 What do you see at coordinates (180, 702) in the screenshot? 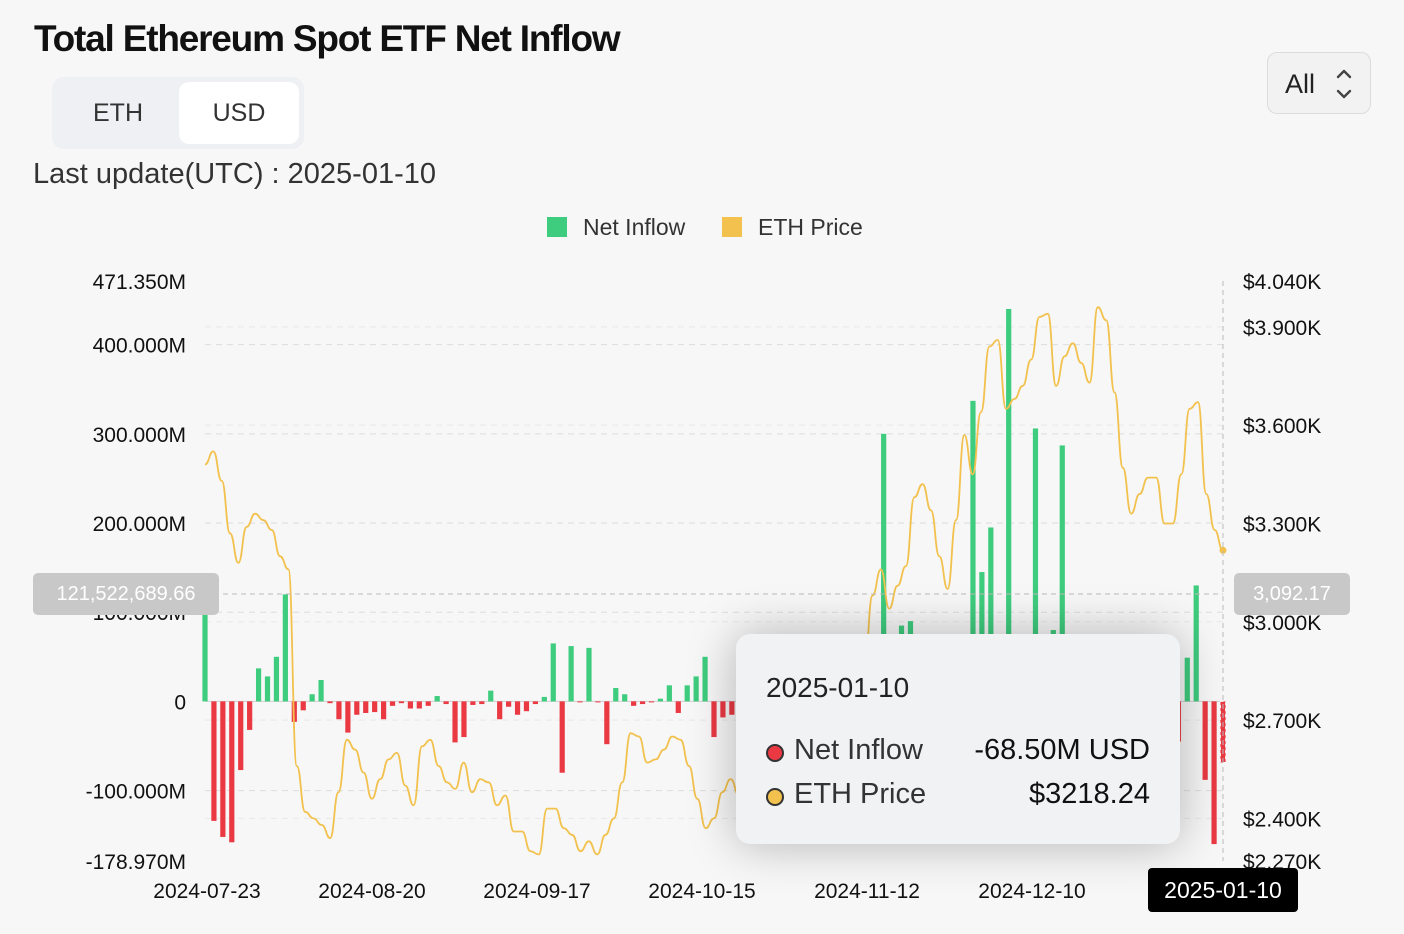
I see `left-axis-tick: 0` at bounding box center [180, 702].